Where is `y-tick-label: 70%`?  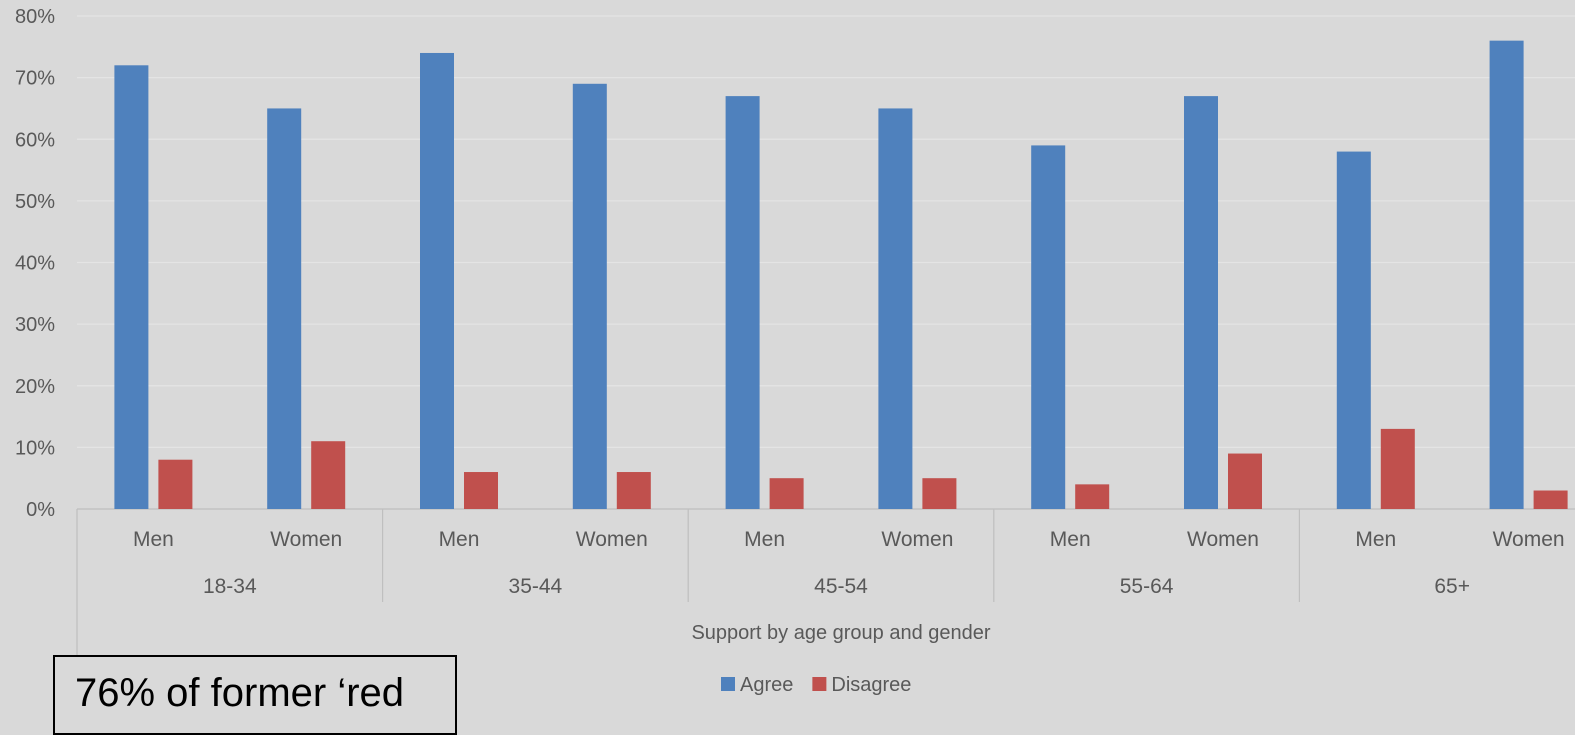 y-tick-label: 70% is located at coordinates (35, 79).